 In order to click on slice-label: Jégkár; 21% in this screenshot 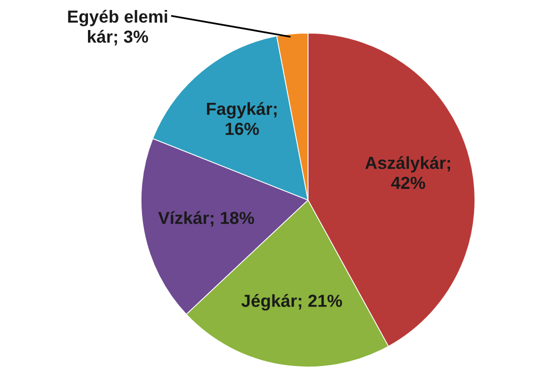, I will do `click(291, 302)`.